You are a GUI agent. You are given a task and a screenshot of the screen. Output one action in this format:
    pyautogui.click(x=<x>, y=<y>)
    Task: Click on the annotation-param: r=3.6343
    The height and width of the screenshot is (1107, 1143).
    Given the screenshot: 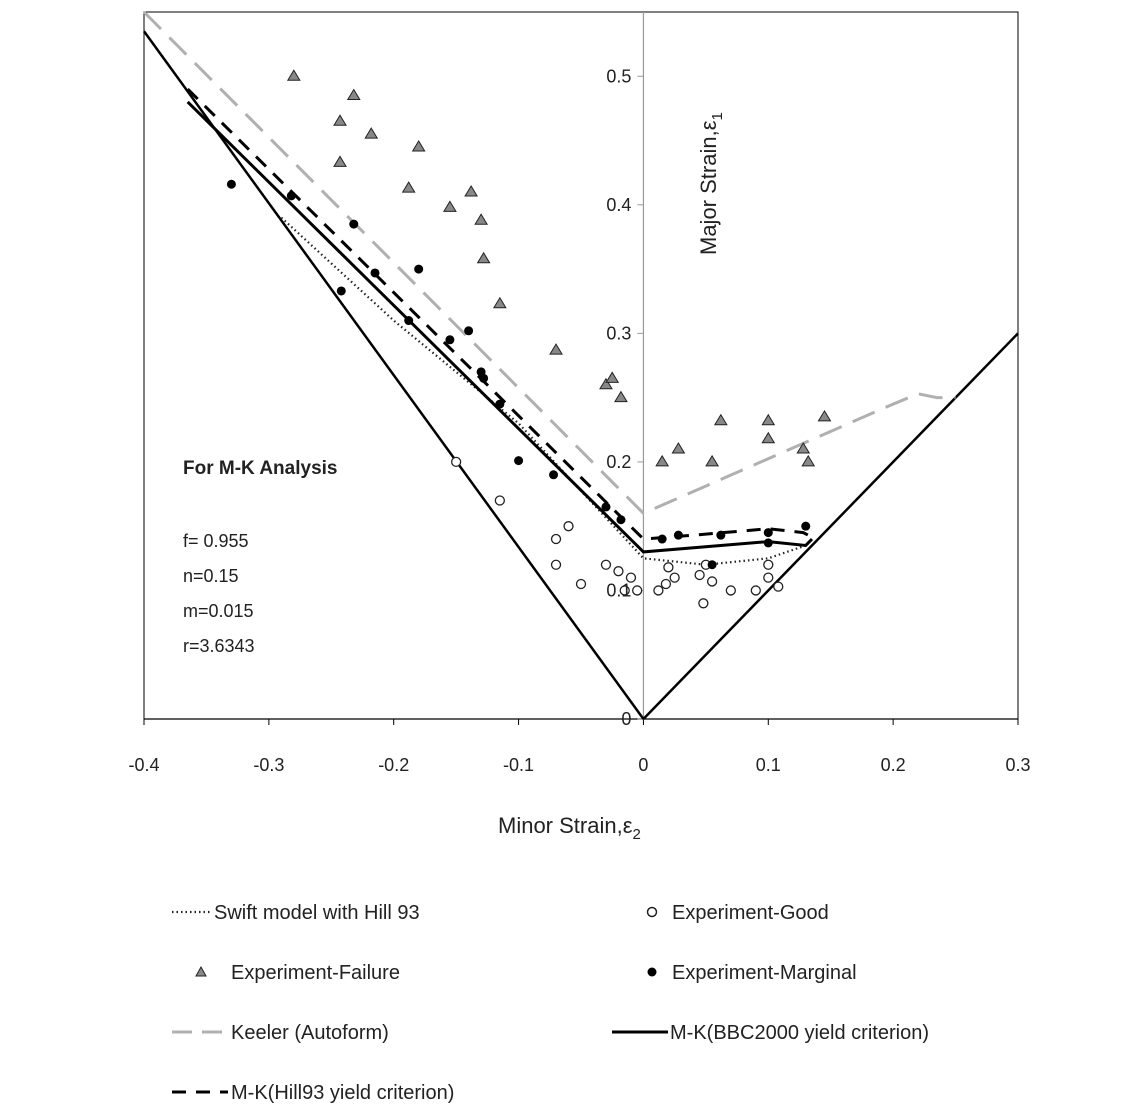 What is the action you would take?
    pyautogui.click(x=219, y=646)
    